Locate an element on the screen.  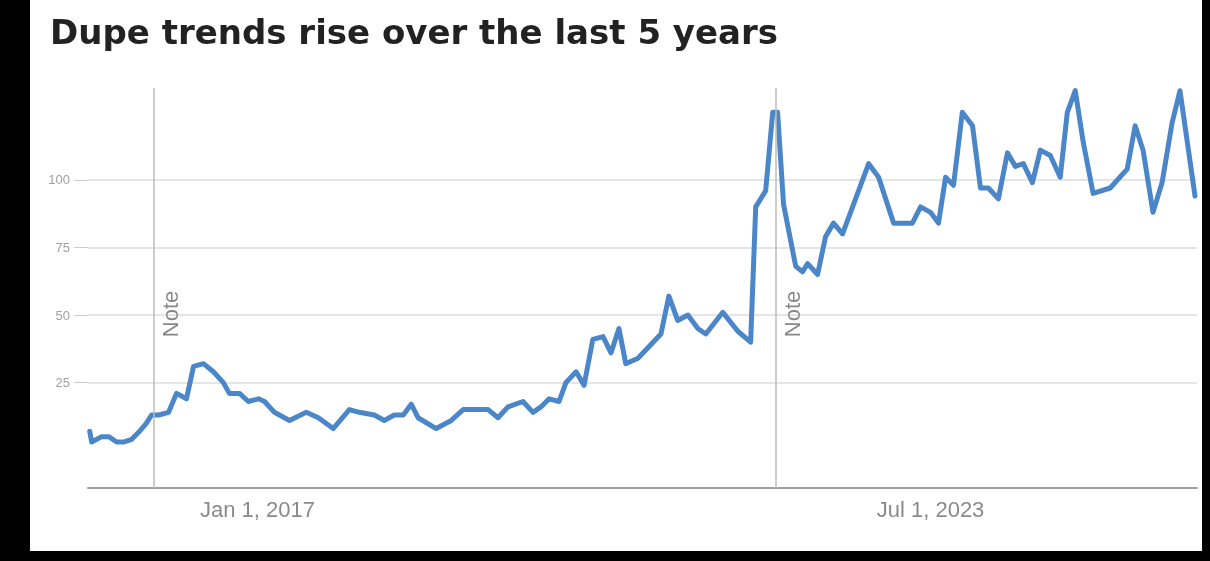
y-tick-label: 100 is located at coordinates (59, 180).